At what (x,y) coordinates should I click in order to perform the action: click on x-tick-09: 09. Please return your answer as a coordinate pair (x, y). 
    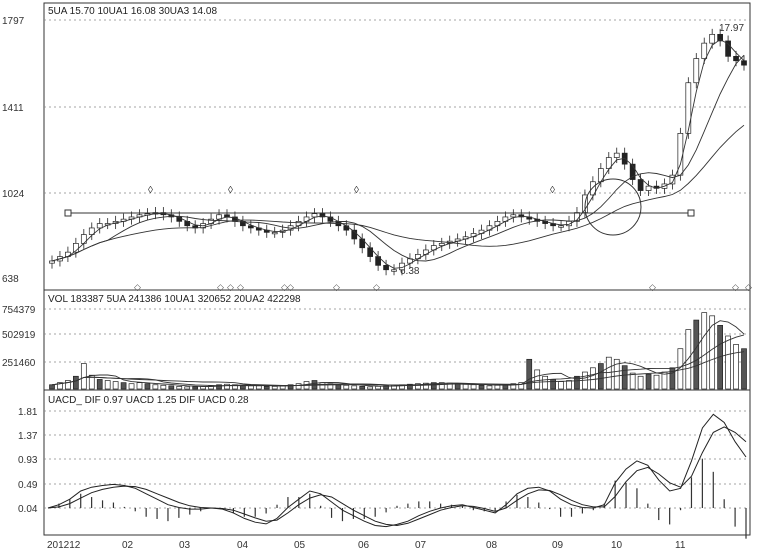
    Looking at the image, I should click on (558, 545).